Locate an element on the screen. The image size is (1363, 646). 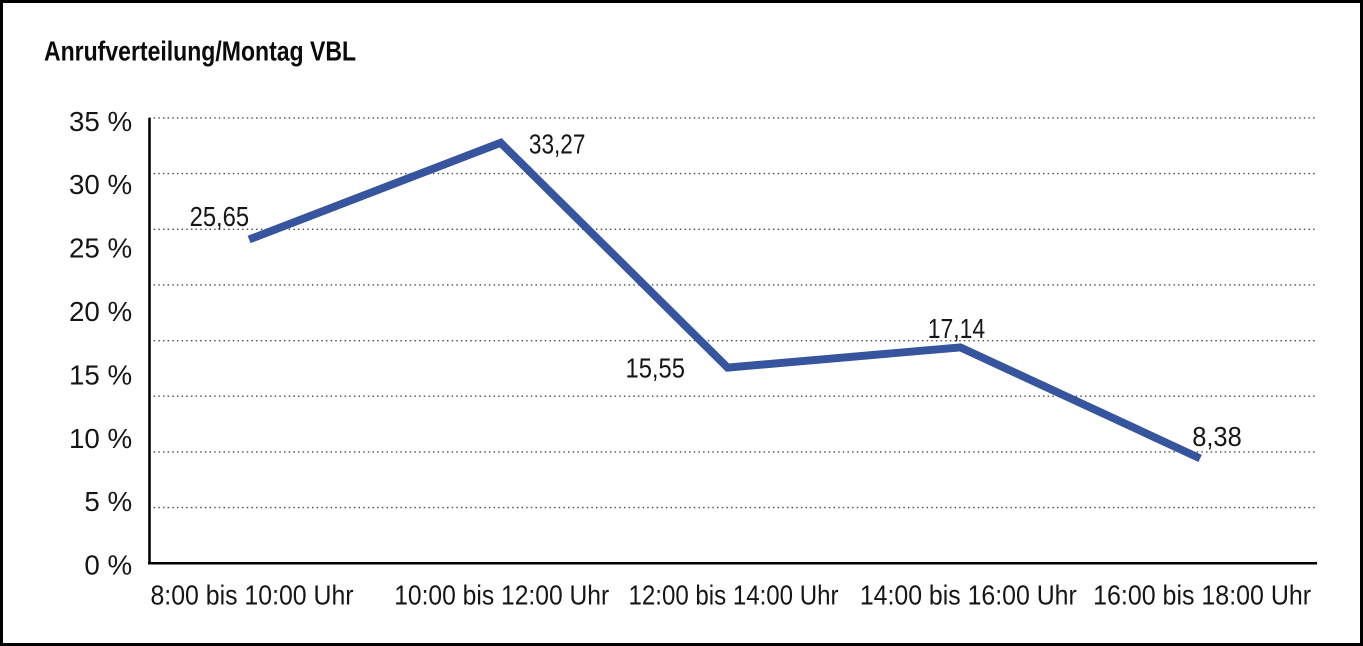
value-label: 8,38 is located at coordinates (1217, 436).